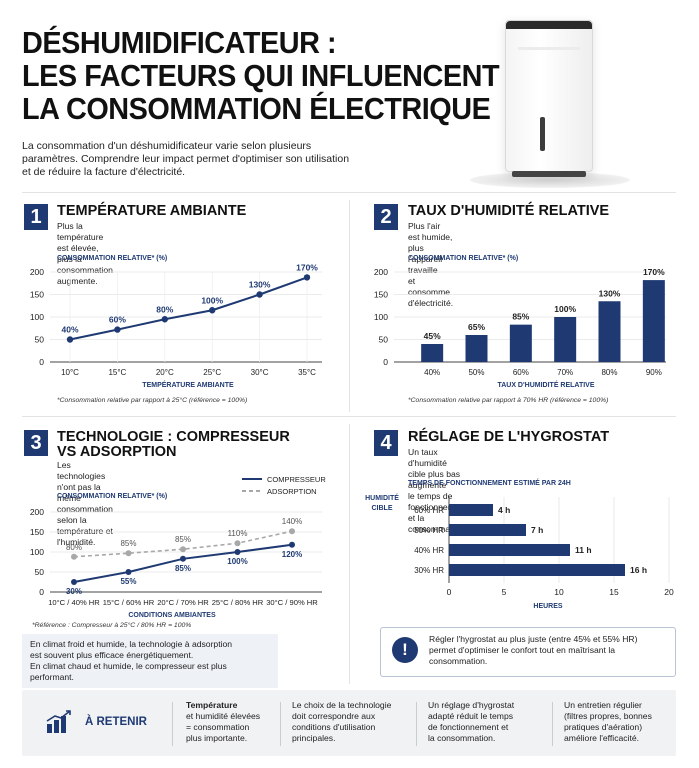 The image size is (699, 768). I want to click on x-tick-label: 10°C / 40% HR, so click(74, 602).